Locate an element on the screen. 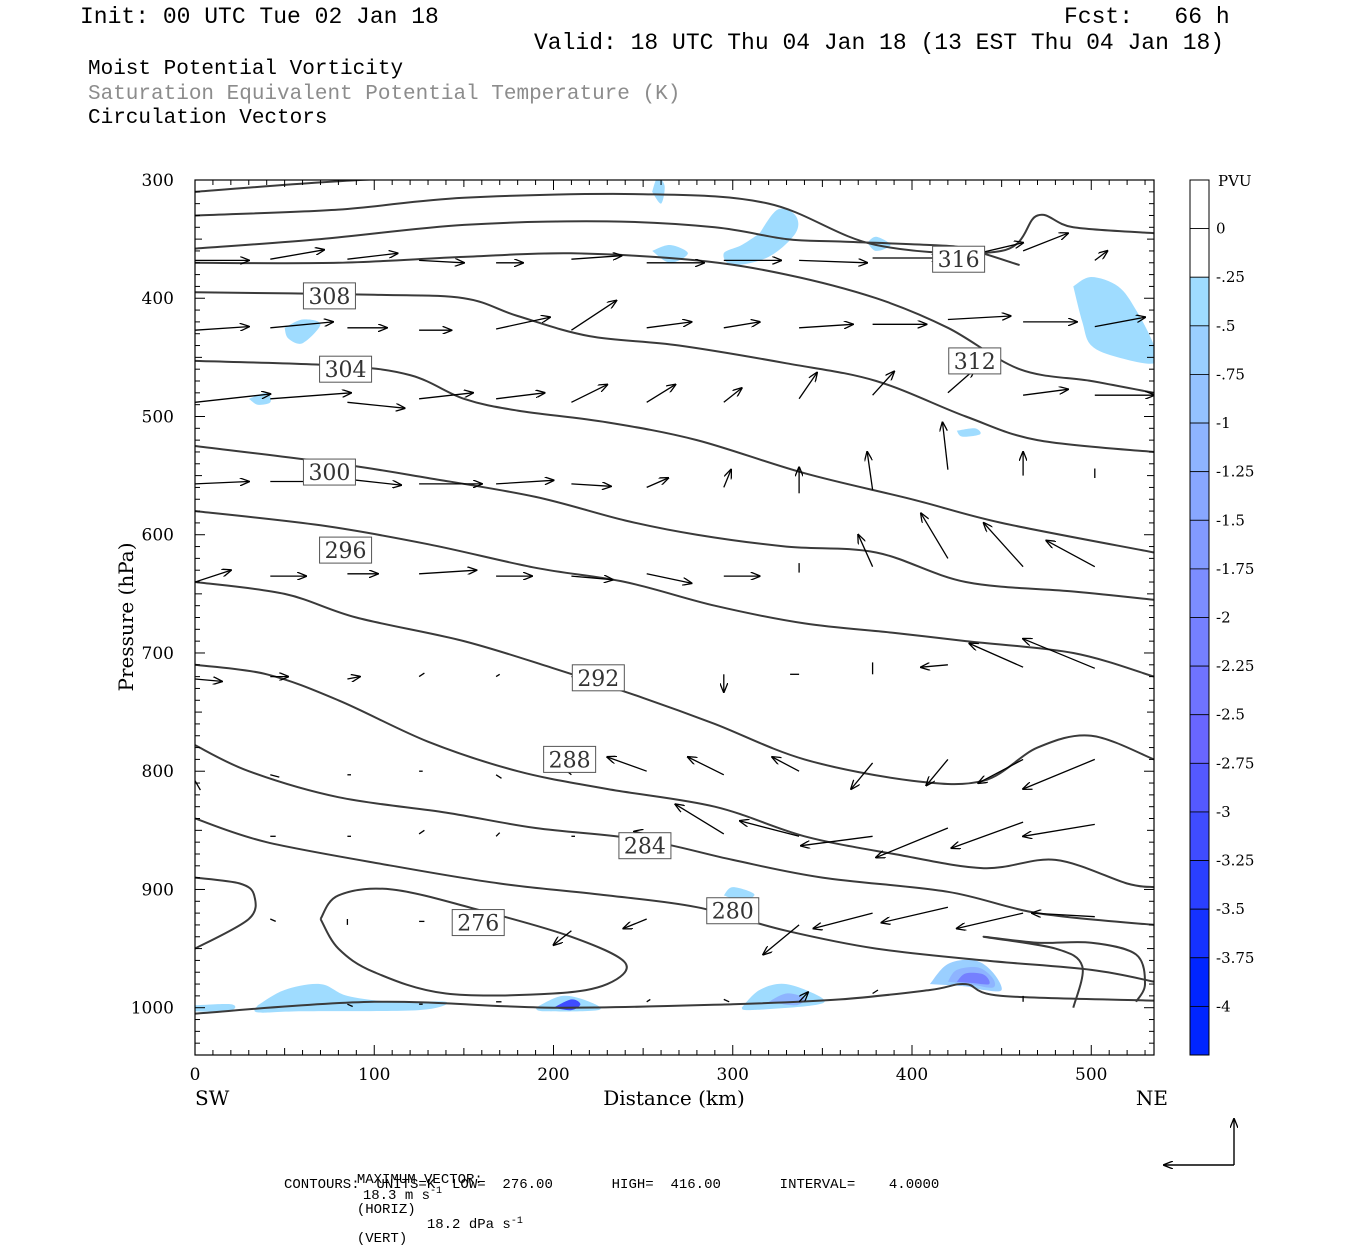 The width and height of the screenshot is (1350, 1247). svg-text: 308 is located at coordinates (329, 297).